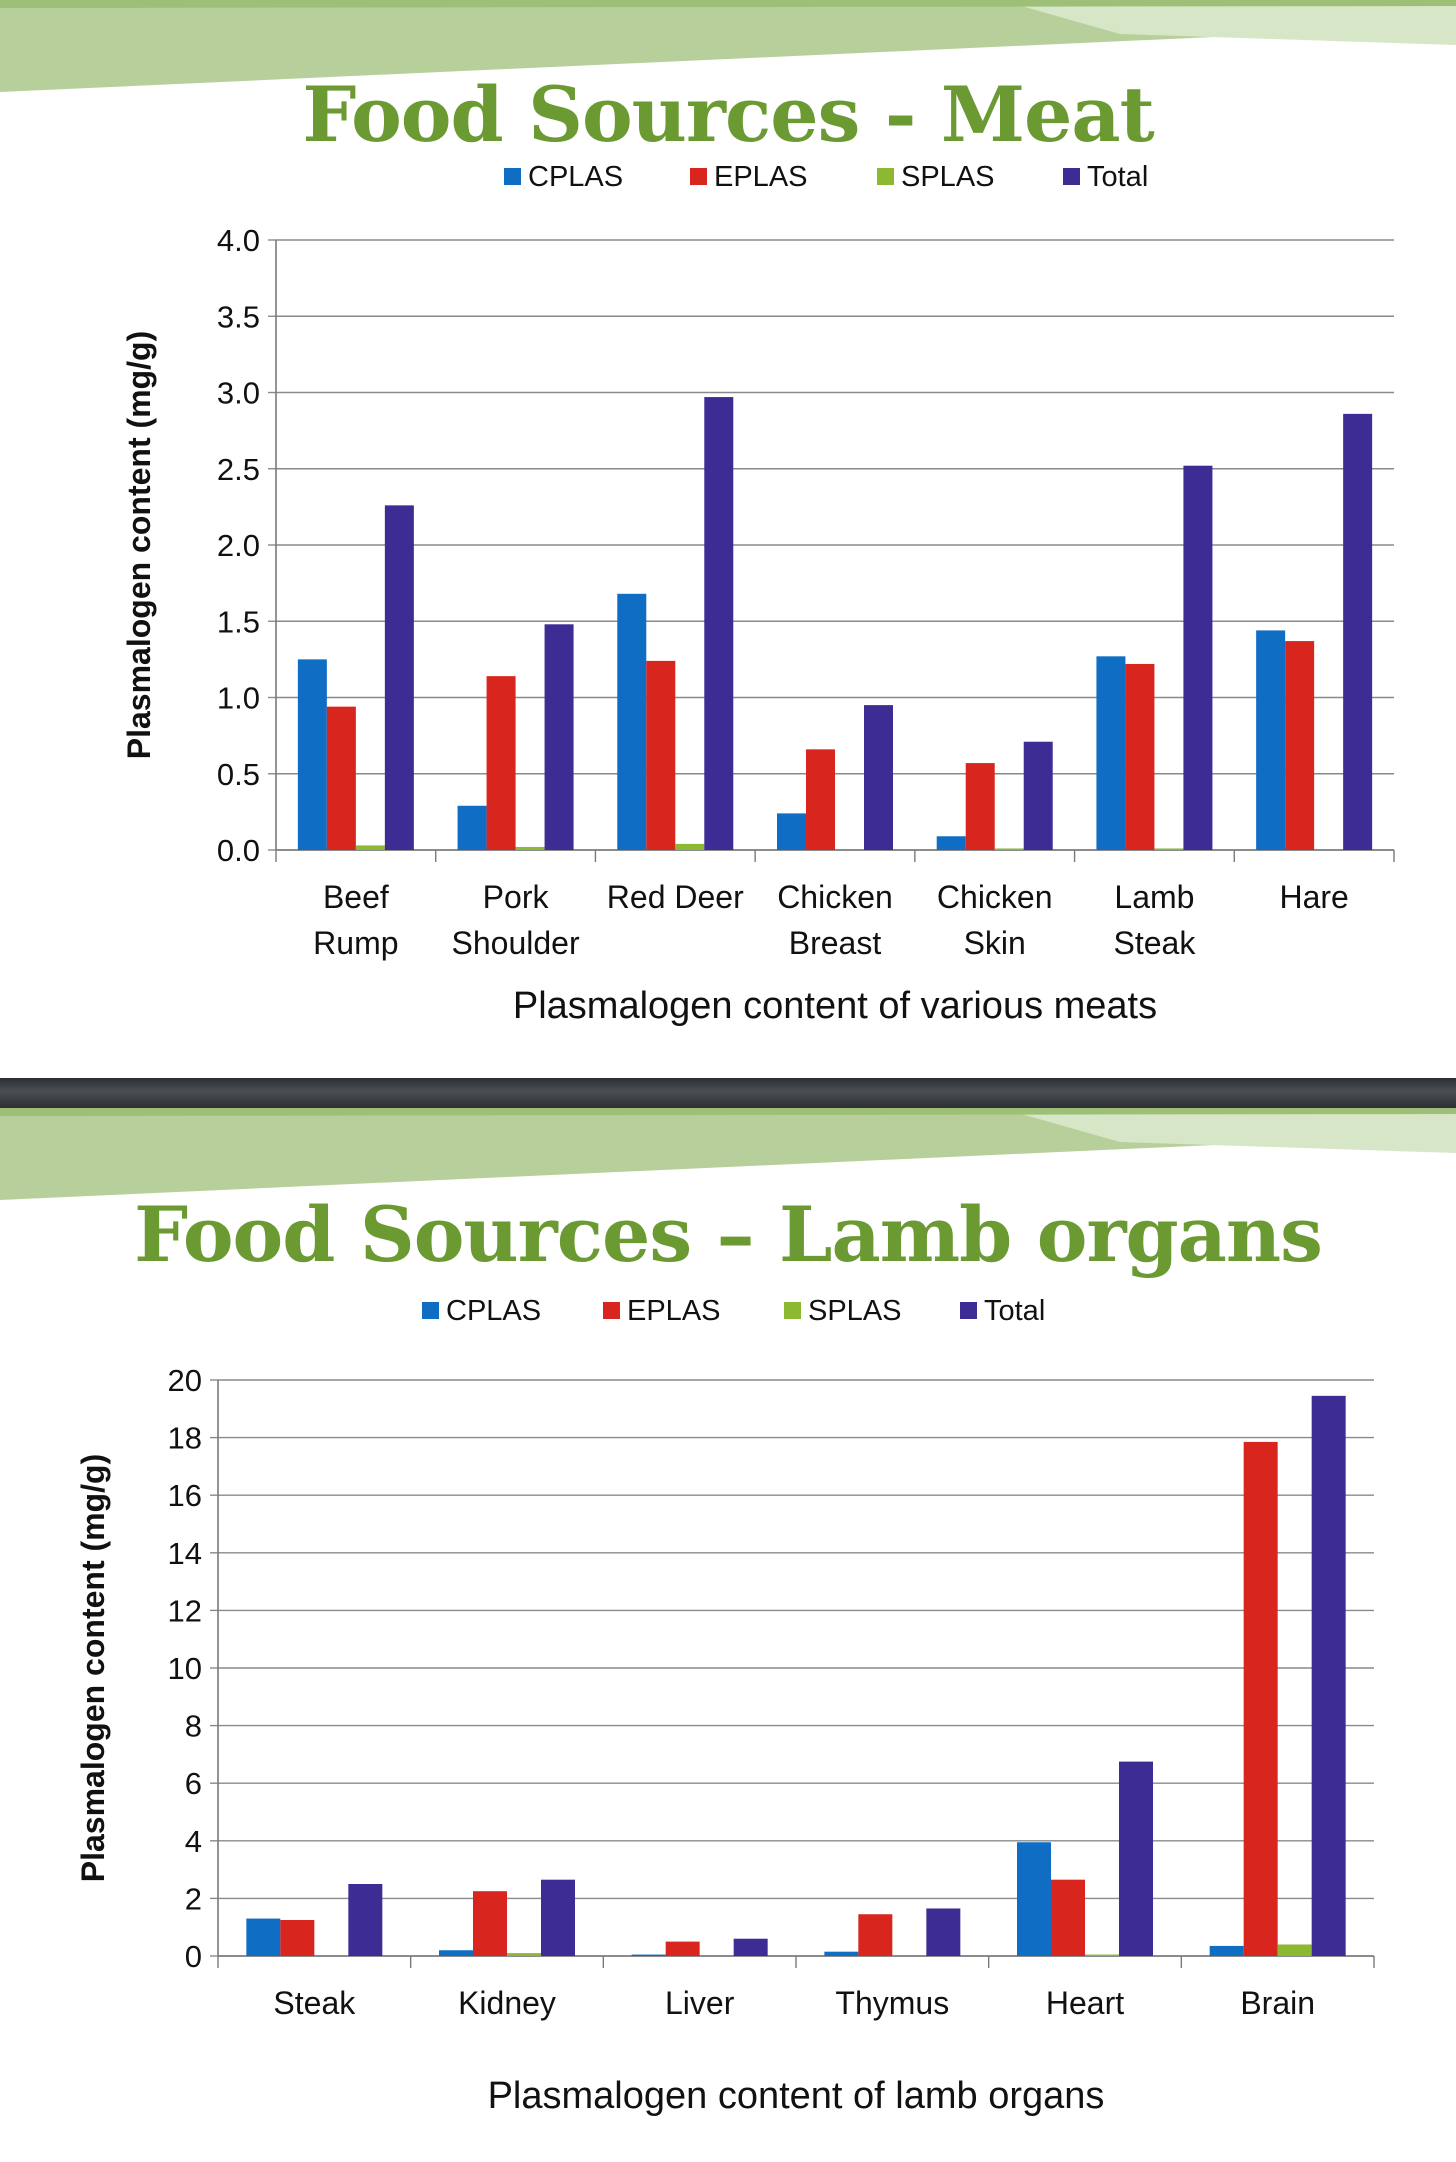 The image size is (1456, 2162). I want to click on x-tick-label: Hare, so click(1313, 897).